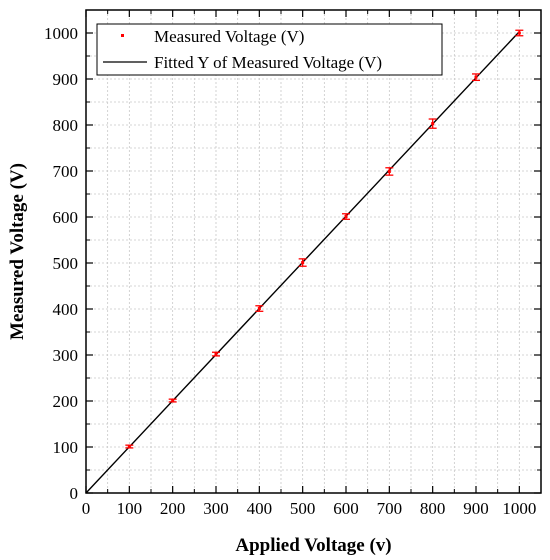 The height and width of the screenshot is (560, 550). What do you see at coordinates (268, 62) in the screenshot?
I see `legend-label-fitted: Fitted Y of Measured Voltage (V)` at bounding box center [268, 62].